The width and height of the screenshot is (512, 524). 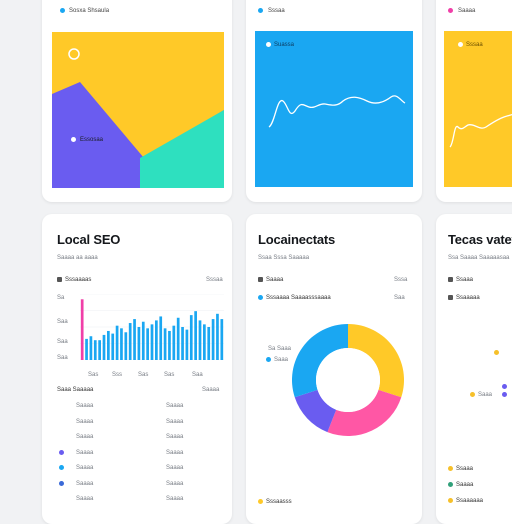 What do you see at coordinates (182, 149) in the screenshot?
I see `hill-shape` at bounding box center [182, 149].